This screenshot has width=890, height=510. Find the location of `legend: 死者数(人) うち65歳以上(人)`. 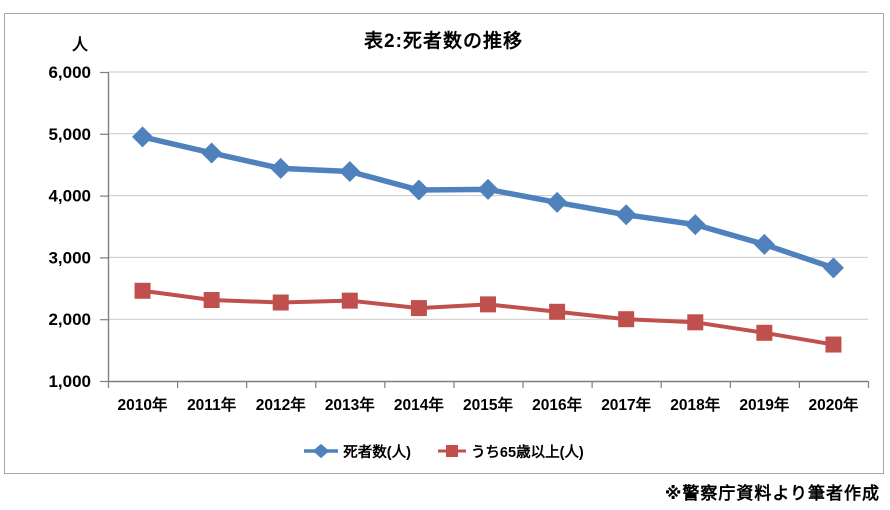

legend: 死者数(人) うち65歳以上(人) is located at coordinates (443, 451).